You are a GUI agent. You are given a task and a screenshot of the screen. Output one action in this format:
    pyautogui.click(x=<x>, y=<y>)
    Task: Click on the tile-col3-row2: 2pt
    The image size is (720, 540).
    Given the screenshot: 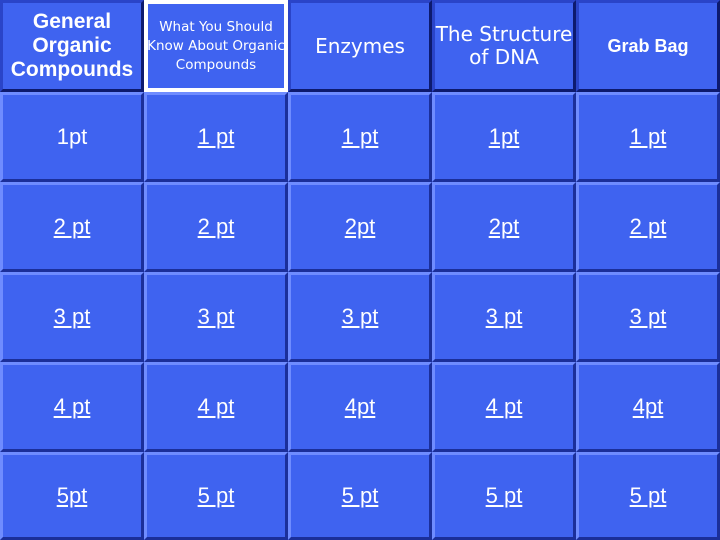 What is the action you would take?
    pyautogui.click(x=360, y=227)
    